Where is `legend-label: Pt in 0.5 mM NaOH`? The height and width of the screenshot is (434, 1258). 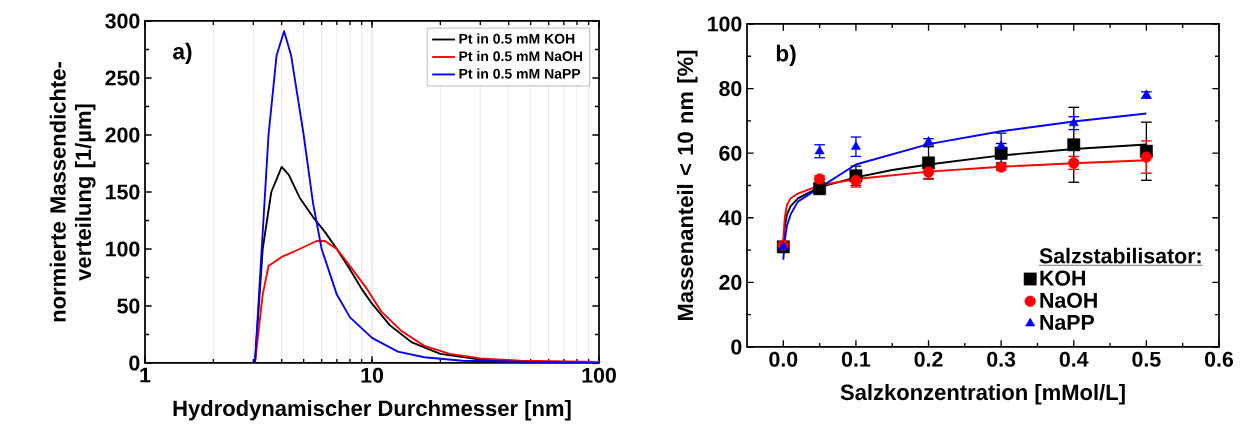 legend-label: Pt in 0.5 mM NaOH is located at coordinates (521, 56).